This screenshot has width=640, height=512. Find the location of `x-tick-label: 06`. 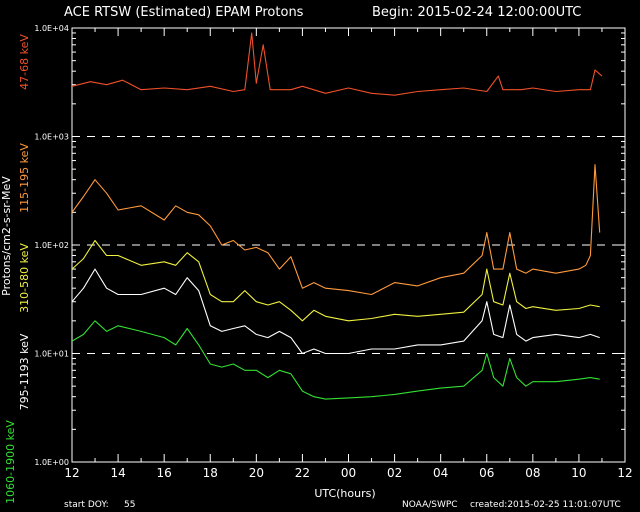

x-tick-label: 06 is located at coordinates (486, 473).